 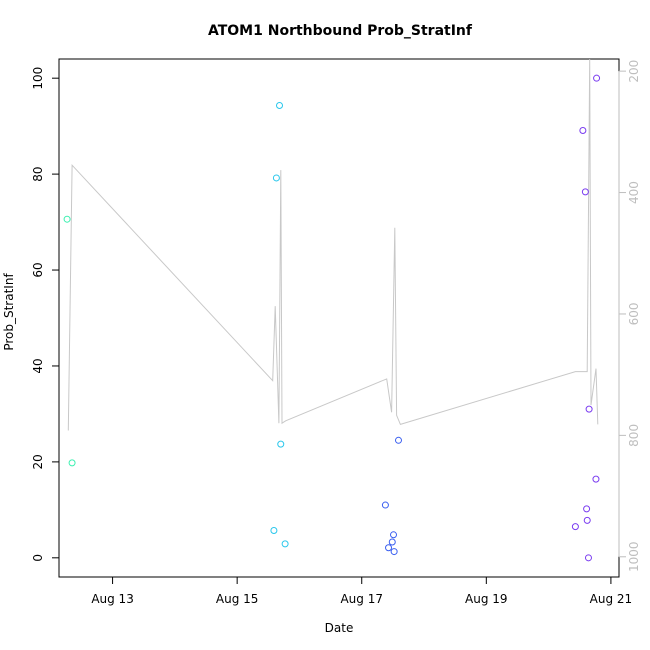 What do you see at coordinates (45, 314) in the screenshot?
I see `y-axis: 0 20 40 60 80 100` at bounding box center [45, 314].